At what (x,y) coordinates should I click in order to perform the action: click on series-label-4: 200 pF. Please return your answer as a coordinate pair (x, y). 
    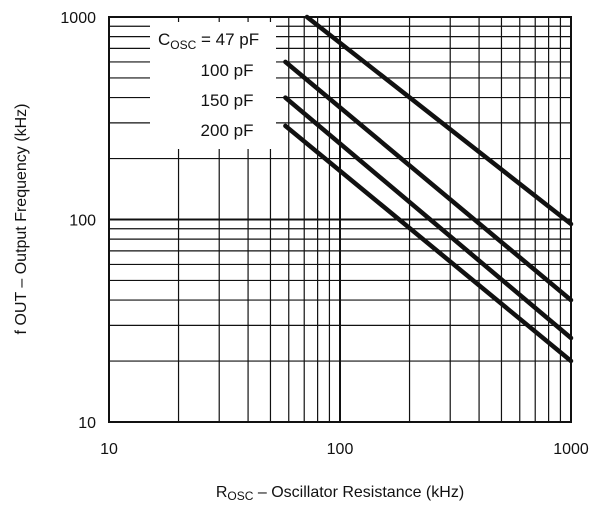
    Looking at the image, I should click on (227, 130).